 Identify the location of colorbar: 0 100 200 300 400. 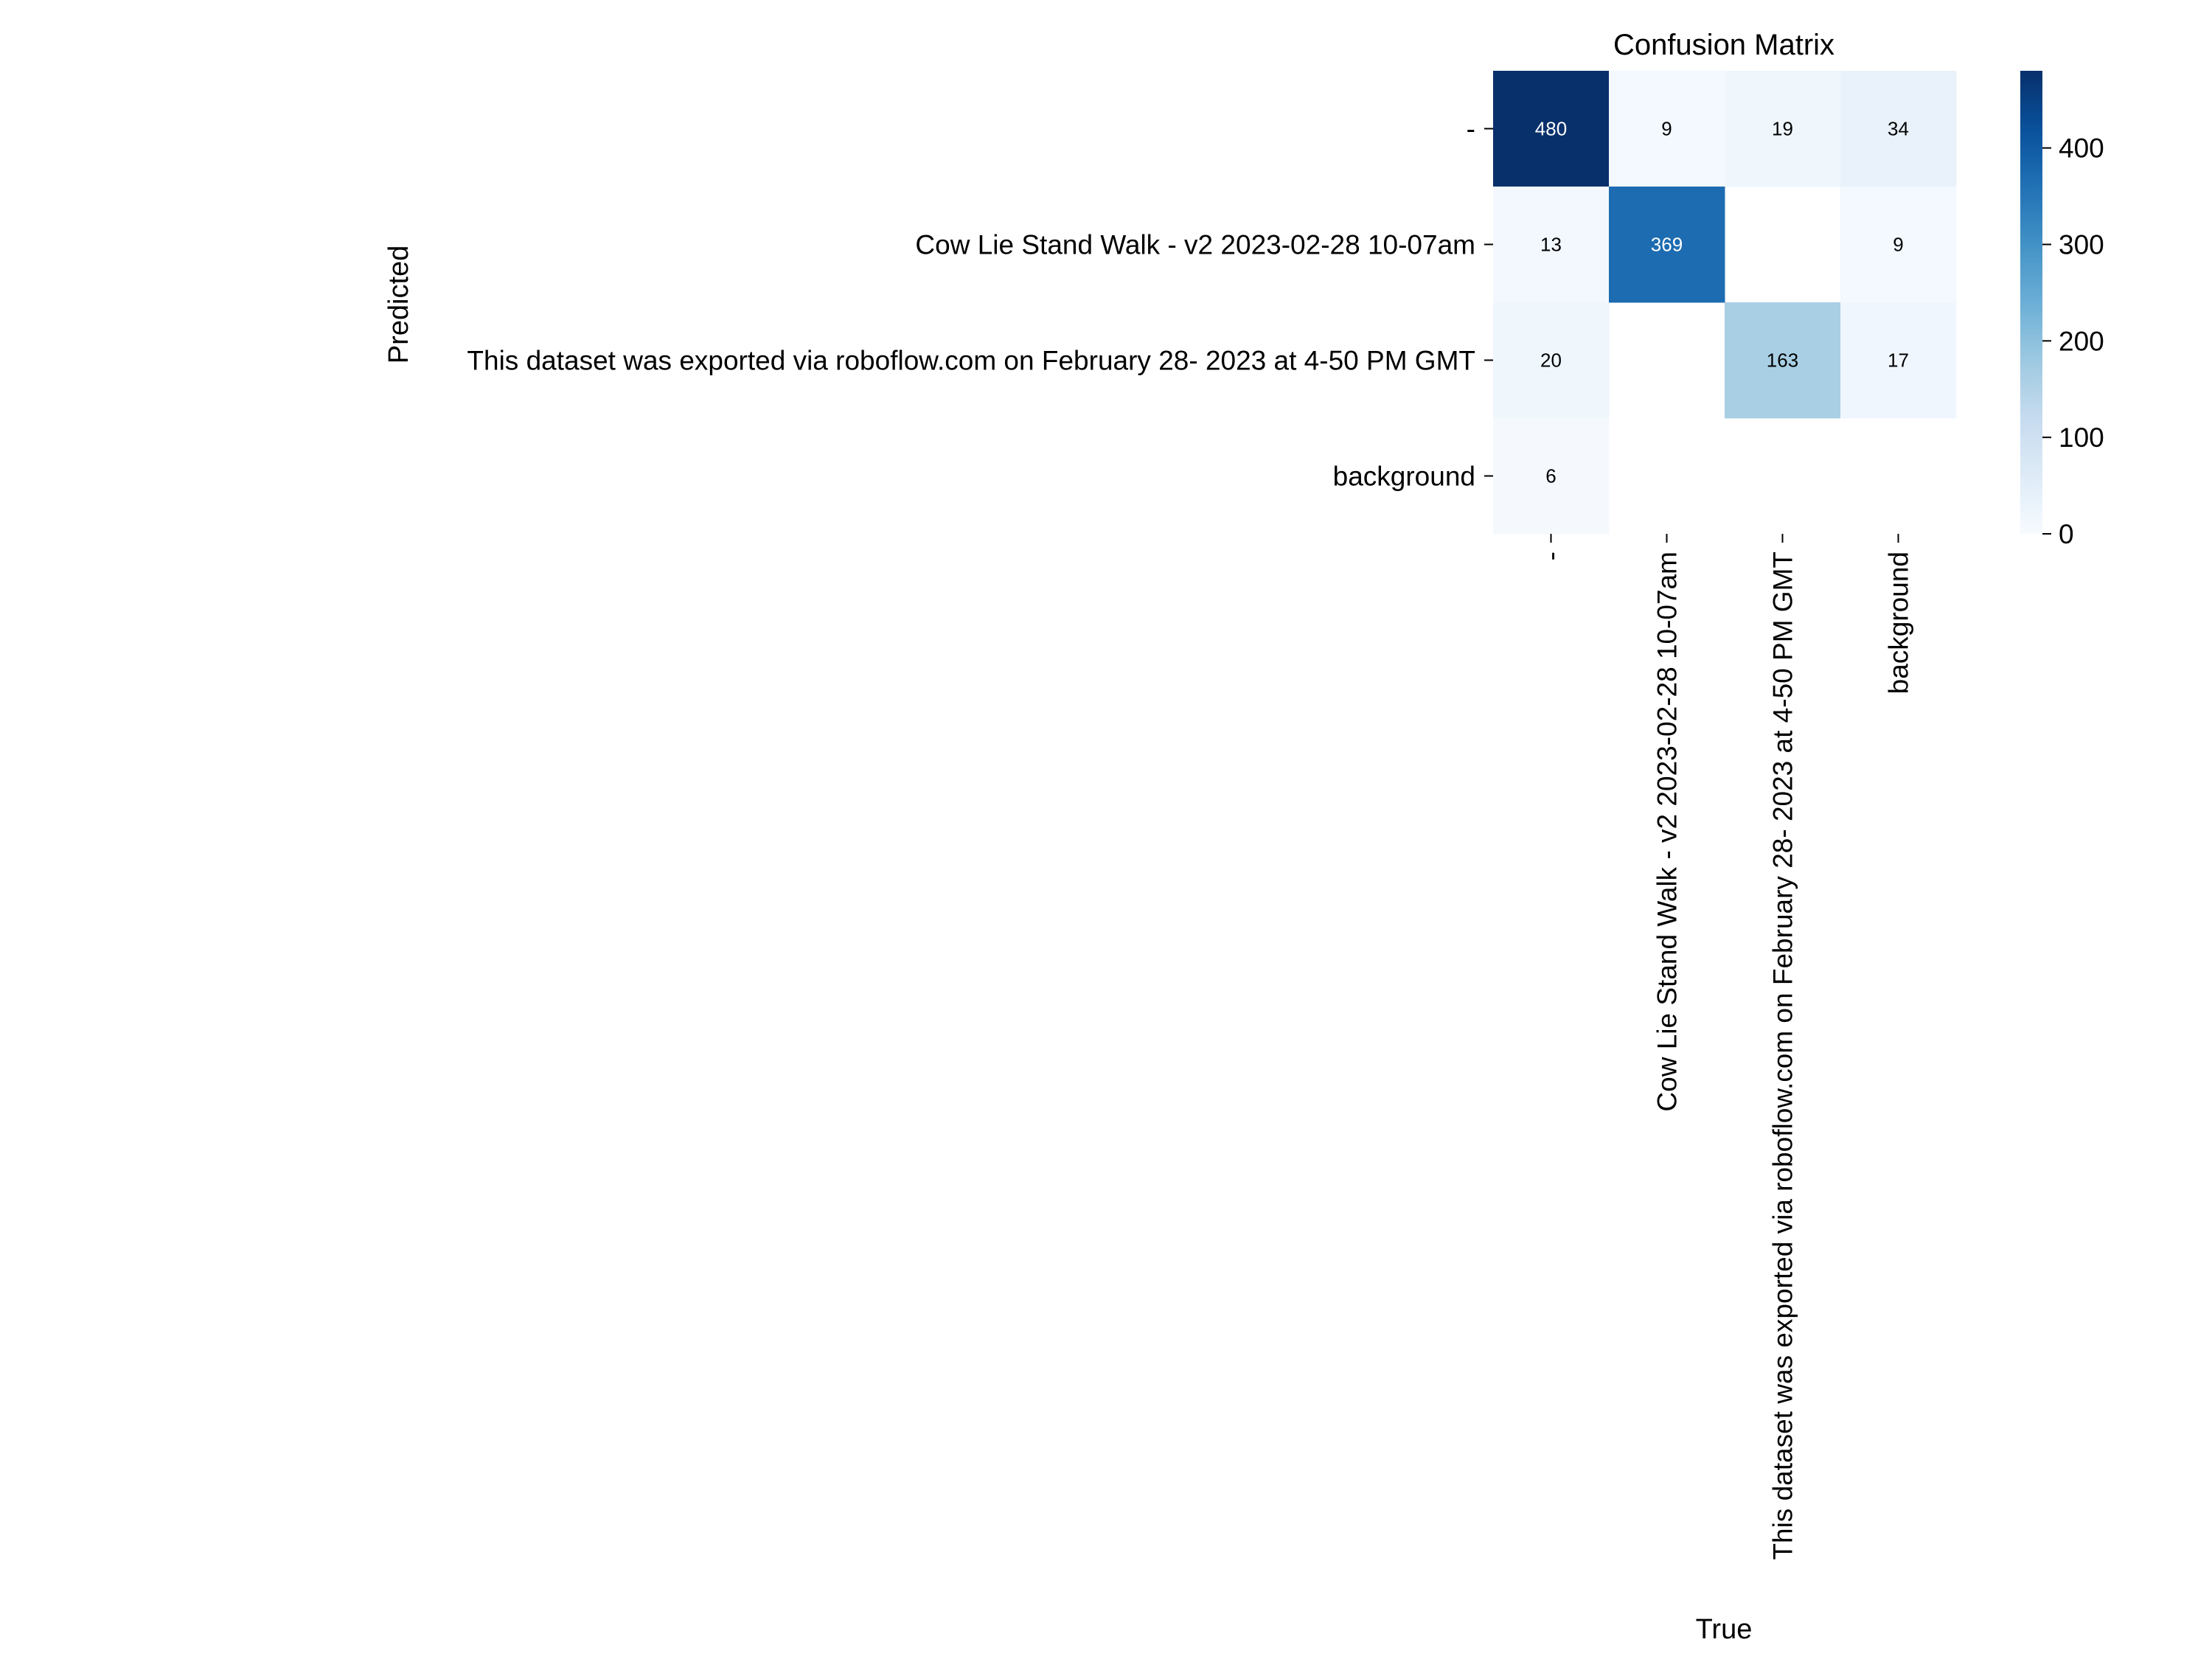
(2062, 310).